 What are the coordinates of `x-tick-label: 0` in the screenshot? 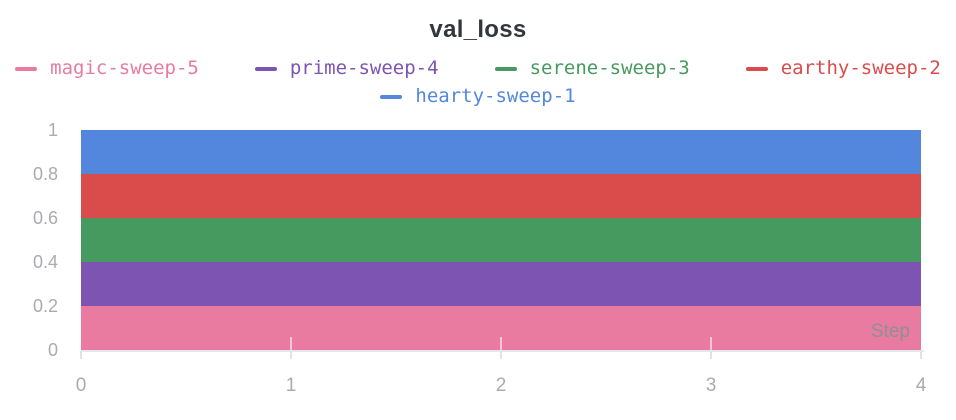 It's located at (81, 385).